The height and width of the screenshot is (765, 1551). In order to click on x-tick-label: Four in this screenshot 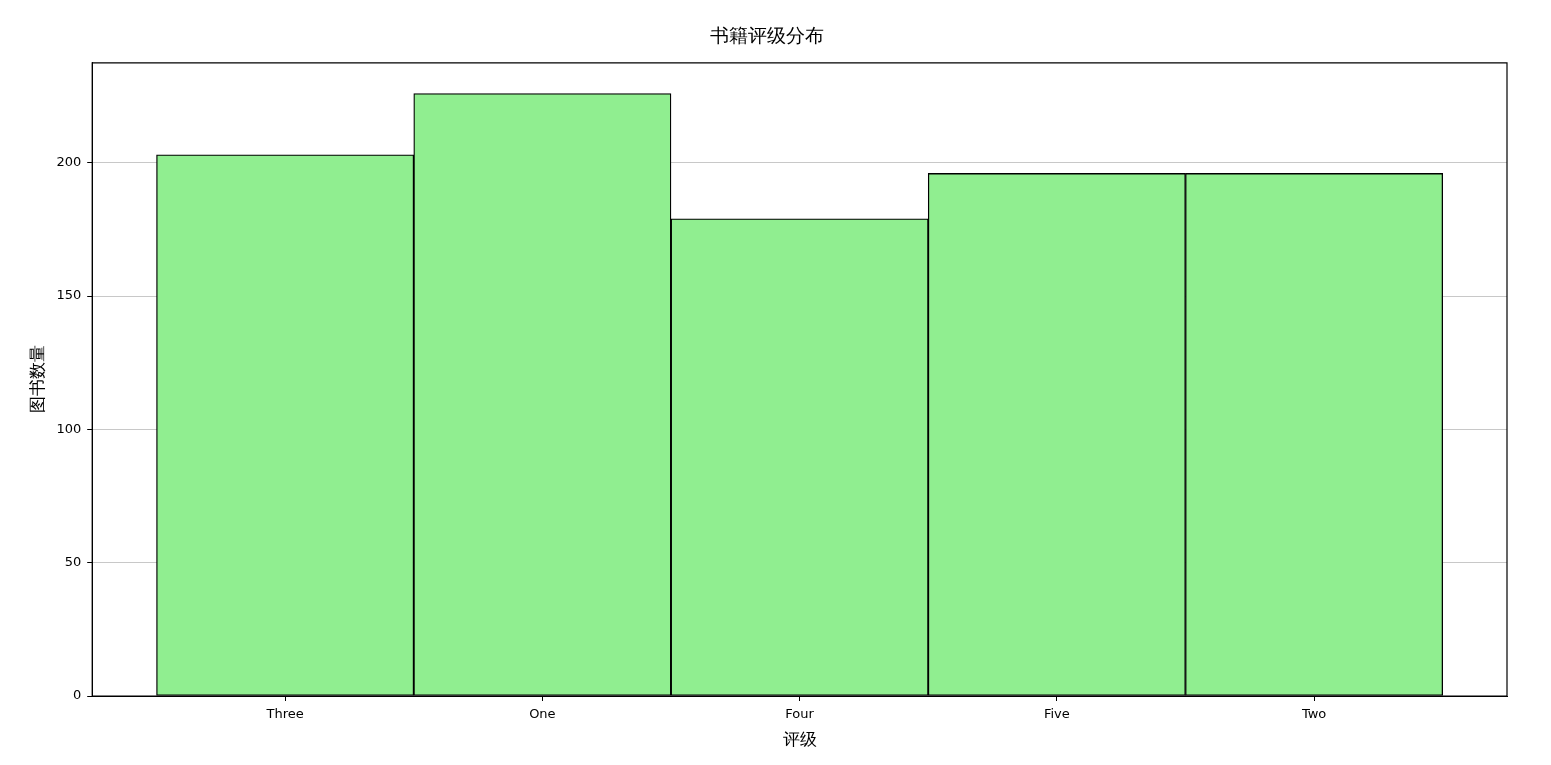, I will do `click(800, 714)`.